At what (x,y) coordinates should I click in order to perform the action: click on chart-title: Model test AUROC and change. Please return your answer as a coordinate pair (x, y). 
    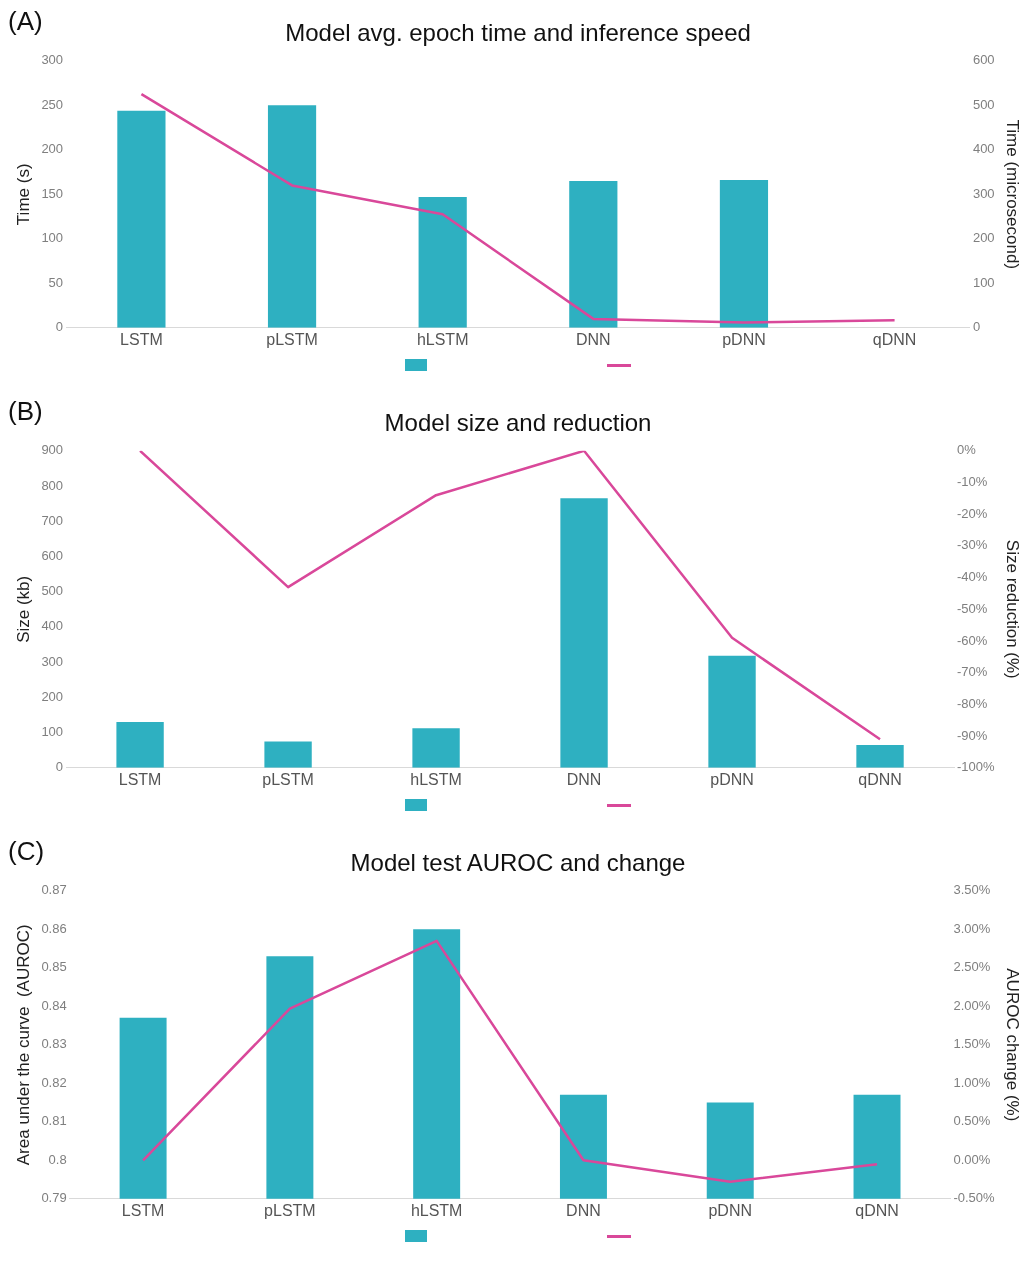
    Looking at the image, I should click on (518, 863).